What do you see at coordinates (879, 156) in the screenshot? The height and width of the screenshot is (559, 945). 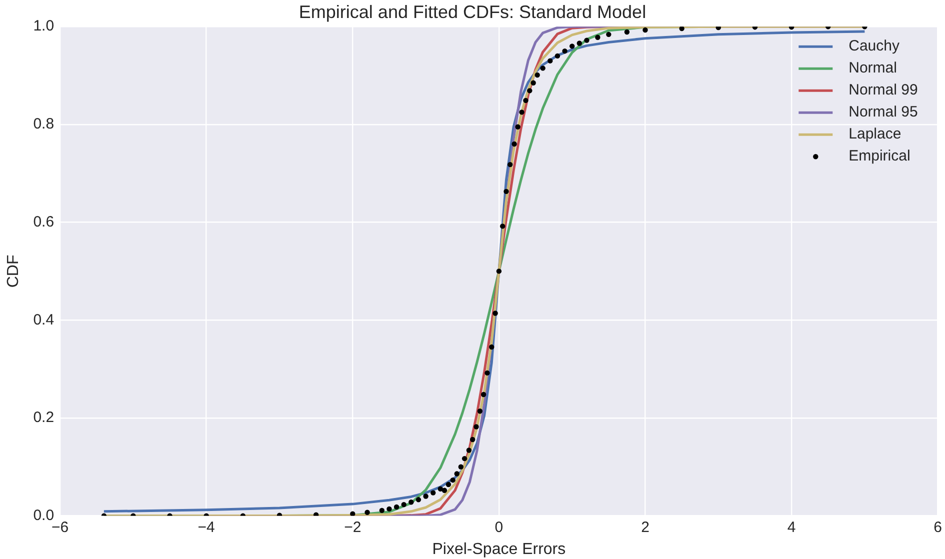 I see `legend-label: Empirical` at bounding box center [879, 156].